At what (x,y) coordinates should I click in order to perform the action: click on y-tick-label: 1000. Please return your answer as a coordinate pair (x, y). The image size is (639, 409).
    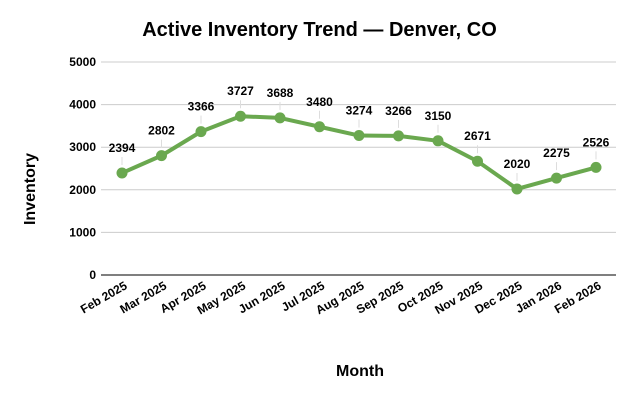
    Looking at the image, I should click on (82, 232).